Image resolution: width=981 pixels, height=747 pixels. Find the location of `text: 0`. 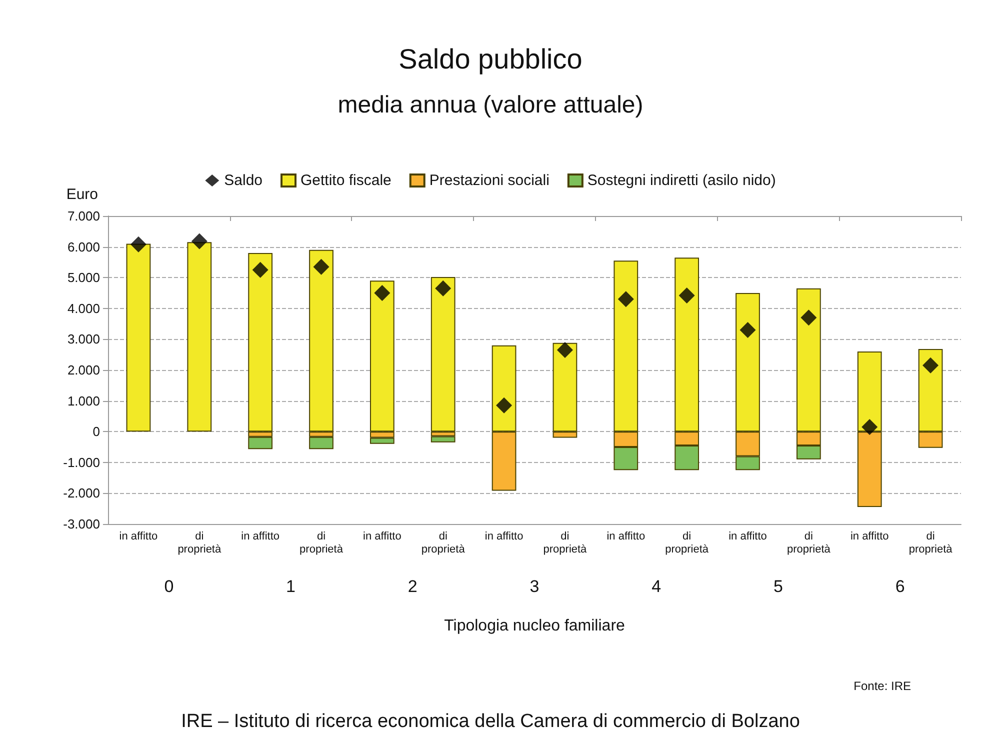

text: 0 is located at coordinates (169, 586).